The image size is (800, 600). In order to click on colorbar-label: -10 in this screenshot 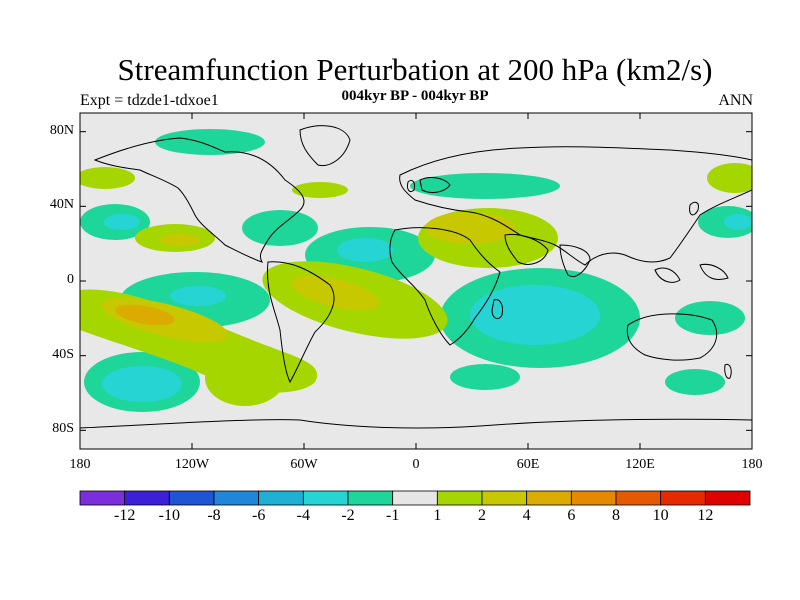, I will do `click(169, 515)`.